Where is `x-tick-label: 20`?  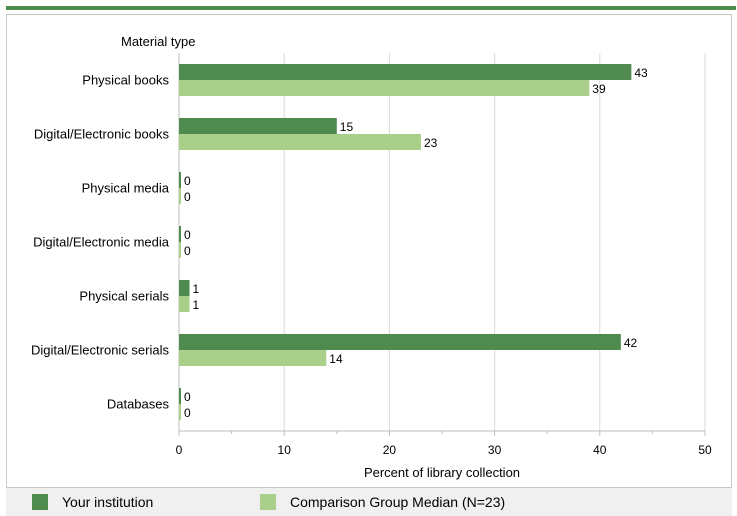
x-tick-label: 20 is located at coordinates (390, 450).